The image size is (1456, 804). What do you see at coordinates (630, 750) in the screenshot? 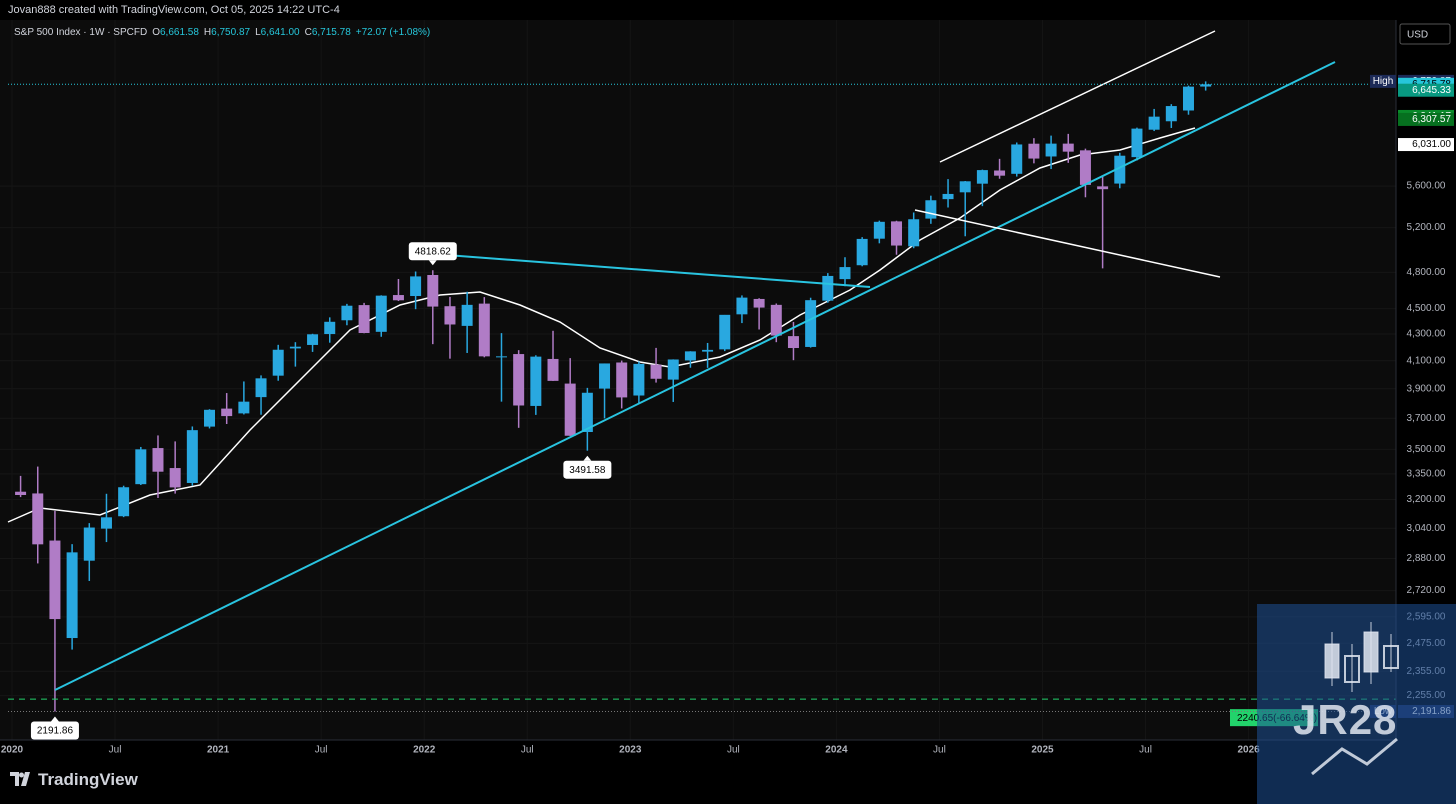
I see `x-tick-label: 2023` at bounding box center [630, 750].